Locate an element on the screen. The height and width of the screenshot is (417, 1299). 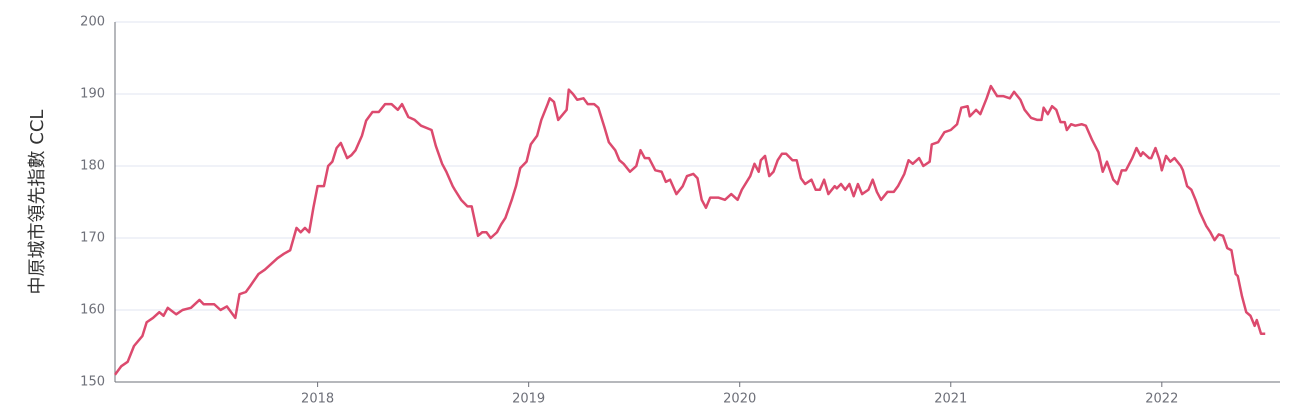
y-tick-label: 180 is located at coordinates (92, 166).